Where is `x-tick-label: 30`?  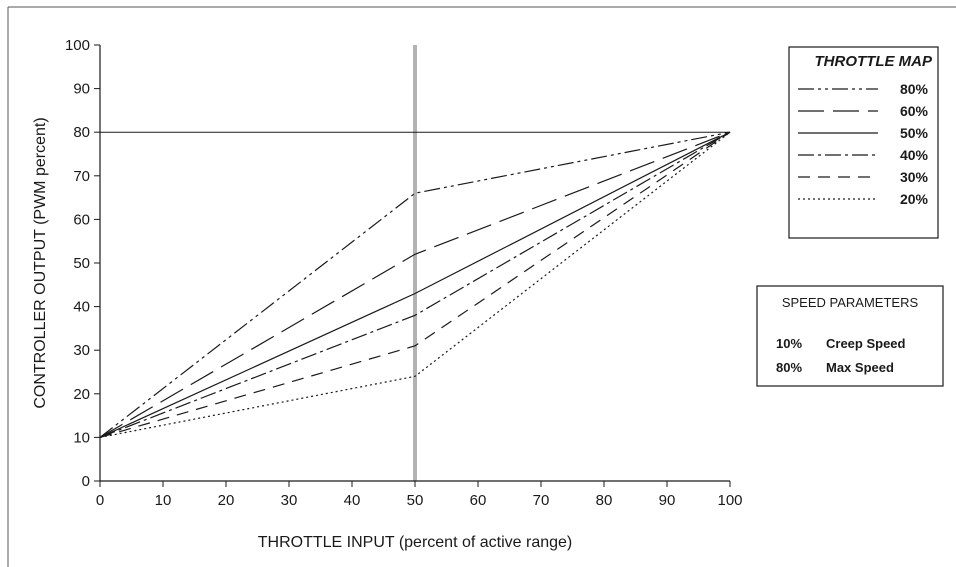
x-tick-label: 30 is located at coordinates (289, 500).